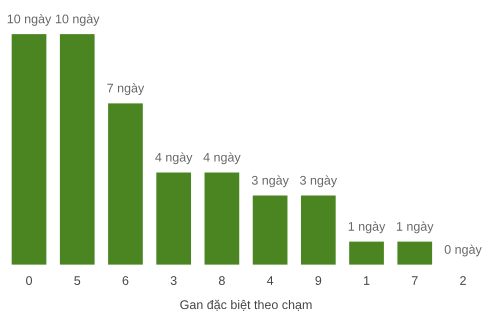 The height and width of the screenshot is (317, 492). I want to click on x-axis-title: Gan đặc biệt theo chạm, so click(246, 305).